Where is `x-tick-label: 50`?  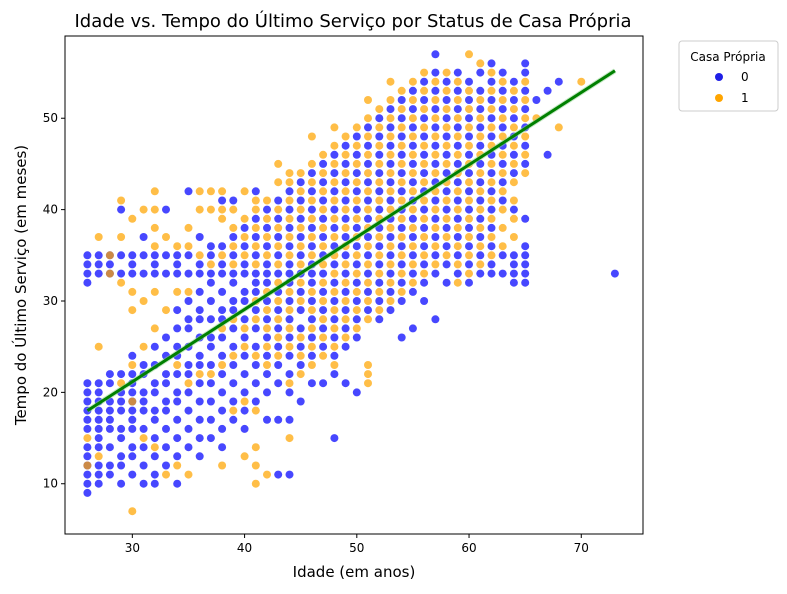 x-tick-label: 50 is located at coordinates (356, 548).